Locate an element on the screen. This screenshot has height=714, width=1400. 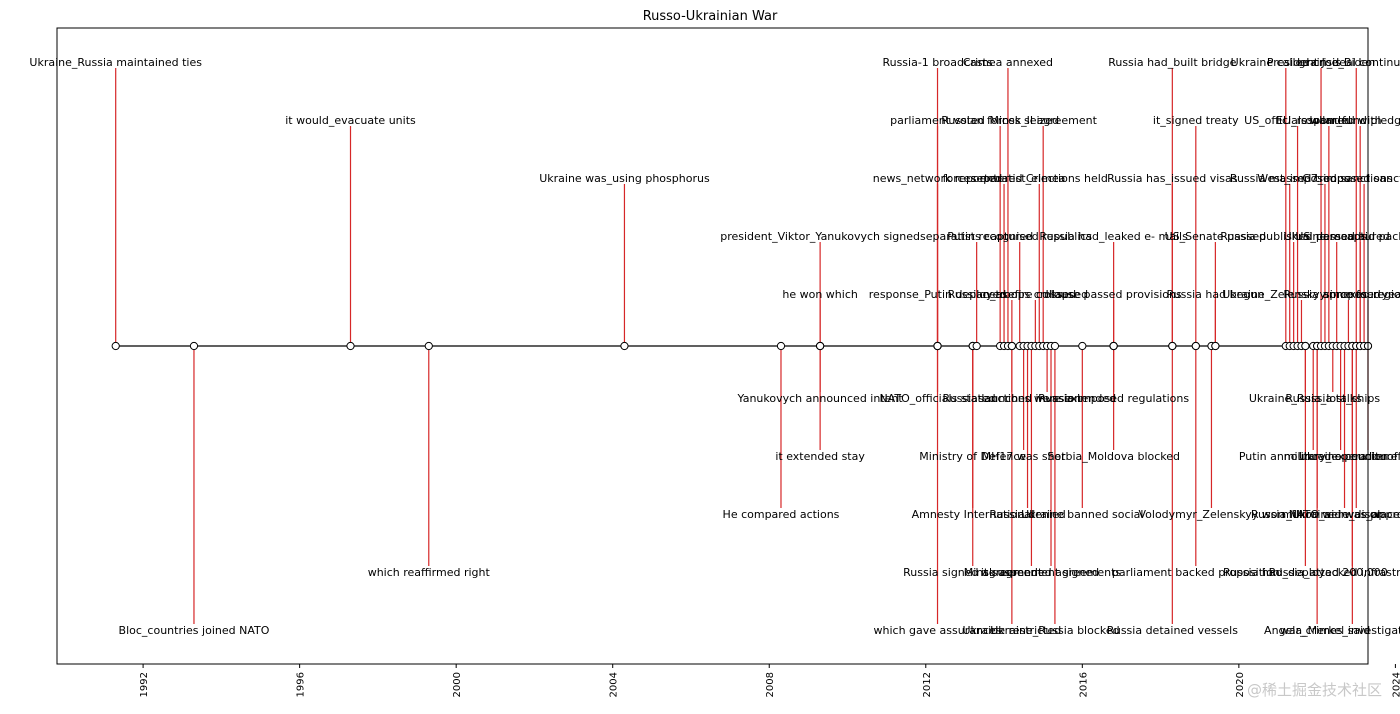
event-label: Russia imposed regulations is located at coordinates (1113, 398).